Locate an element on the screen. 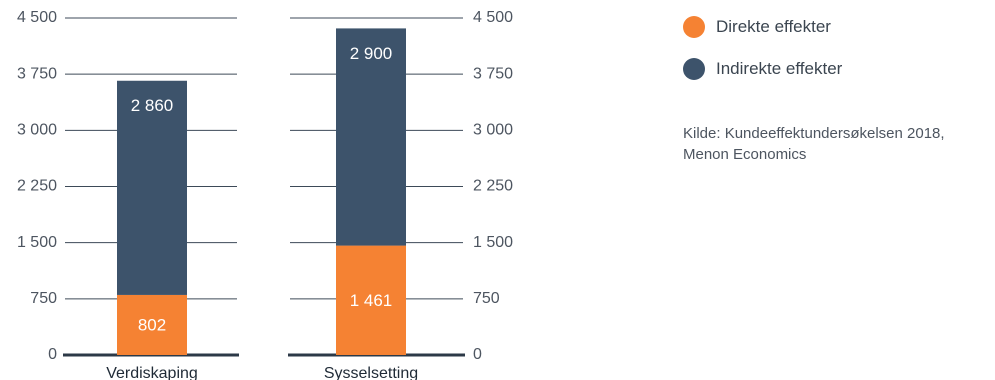  legend: Direkte effekter Indirekte effekter is located at coordinates (762, 58).